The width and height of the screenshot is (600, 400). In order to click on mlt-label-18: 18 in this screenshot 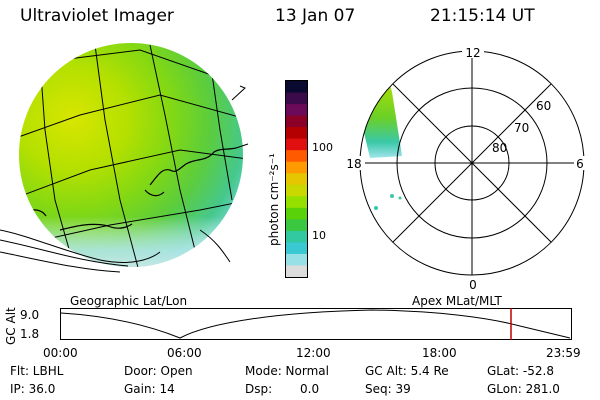, I will do `click(353, 164)`.